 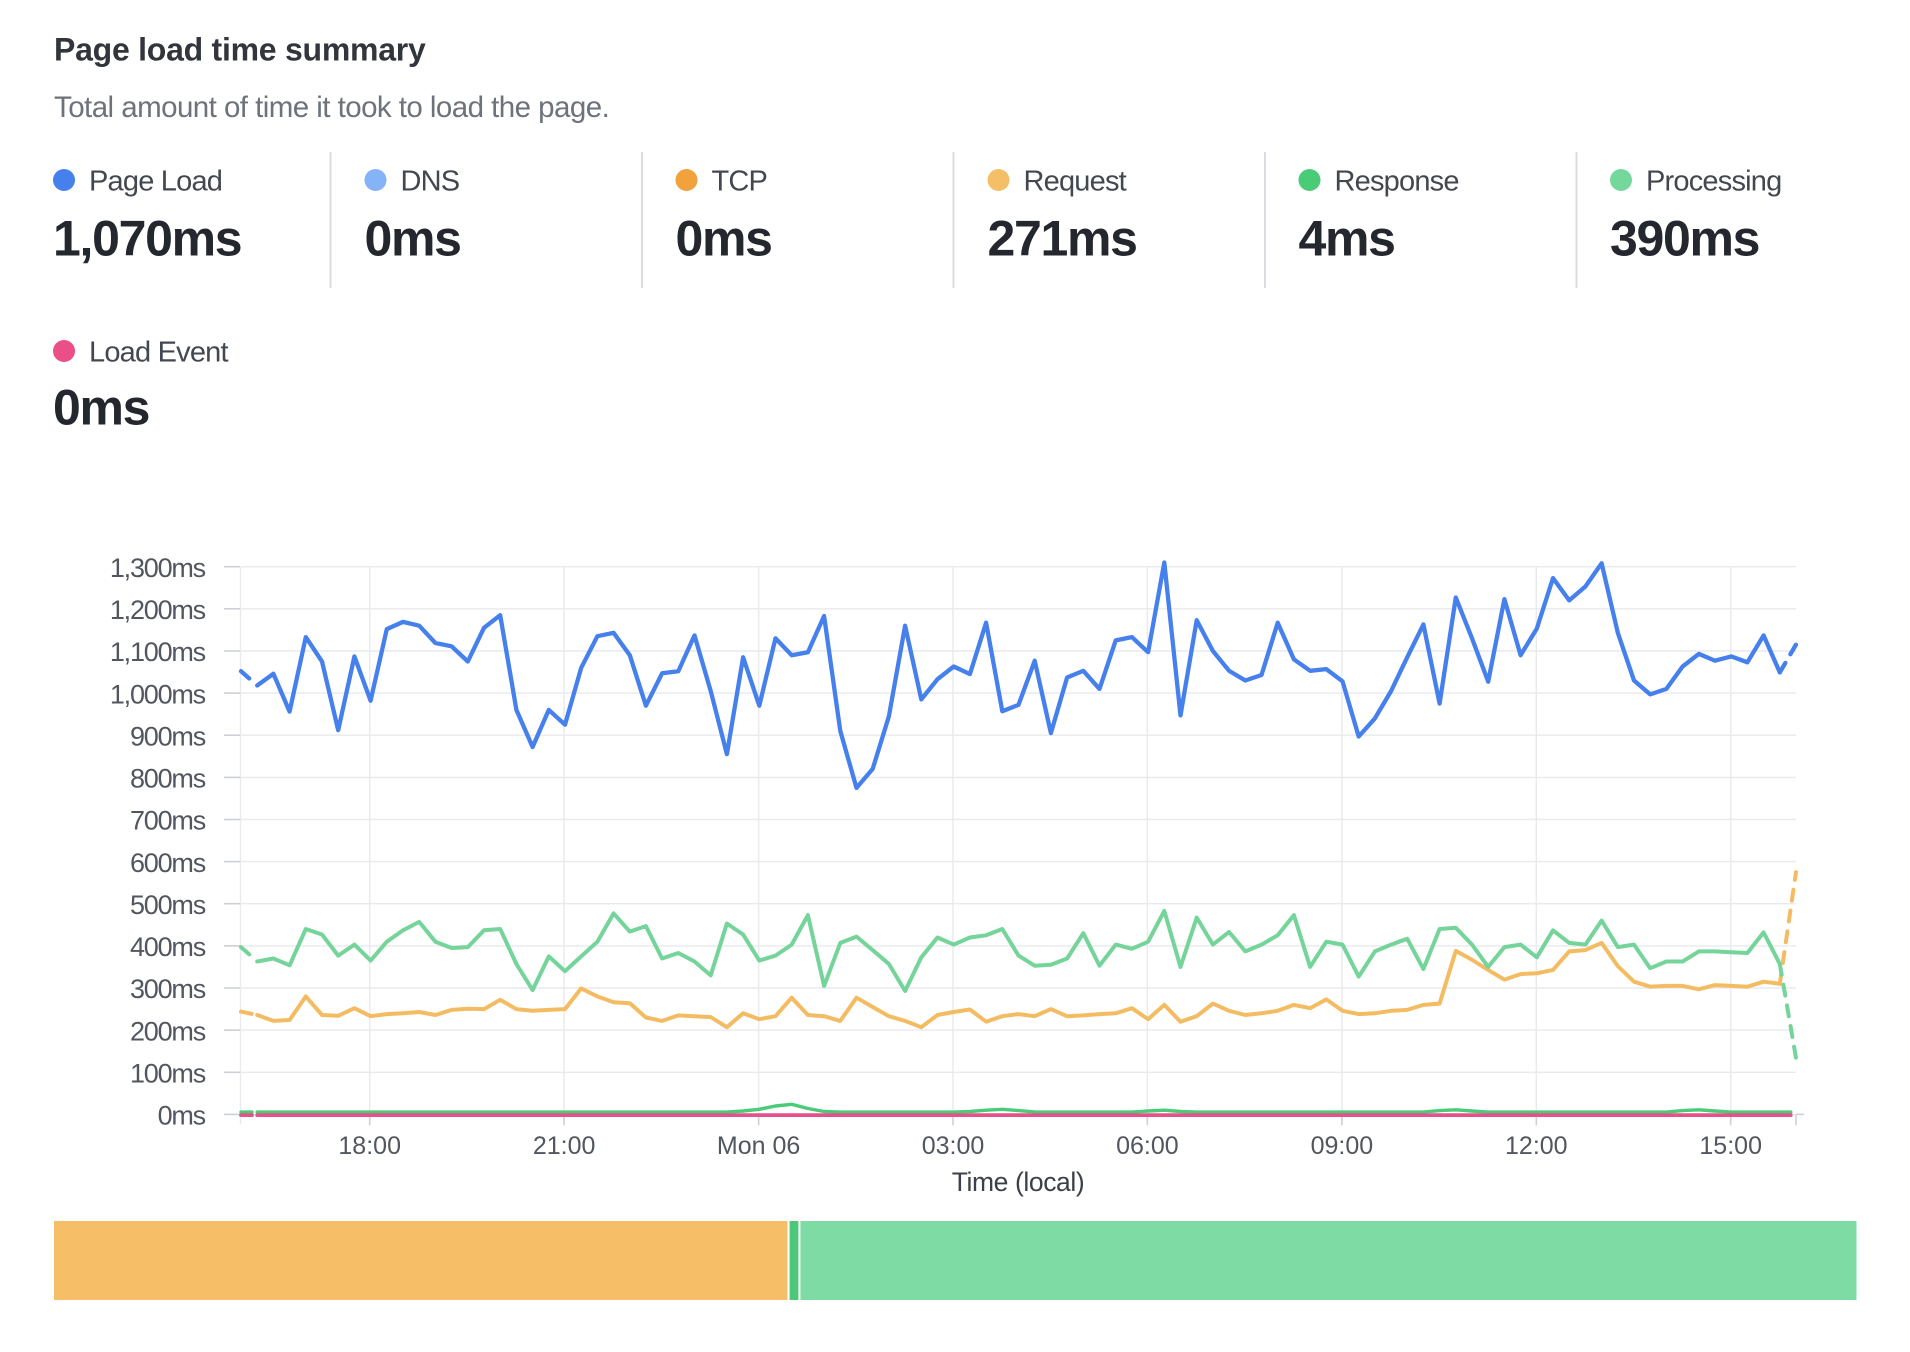 What do you see at coordinates (430, 182) in the screenshot?
I see `svg-text: DNS` at bounding box center [430, 182].